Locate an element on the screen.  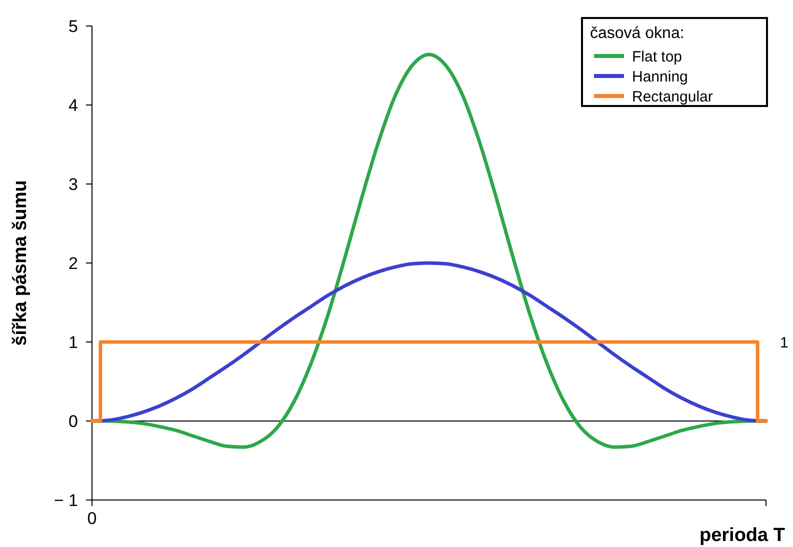
y-tick-label: − 1 is located at coordinates (66, 500).